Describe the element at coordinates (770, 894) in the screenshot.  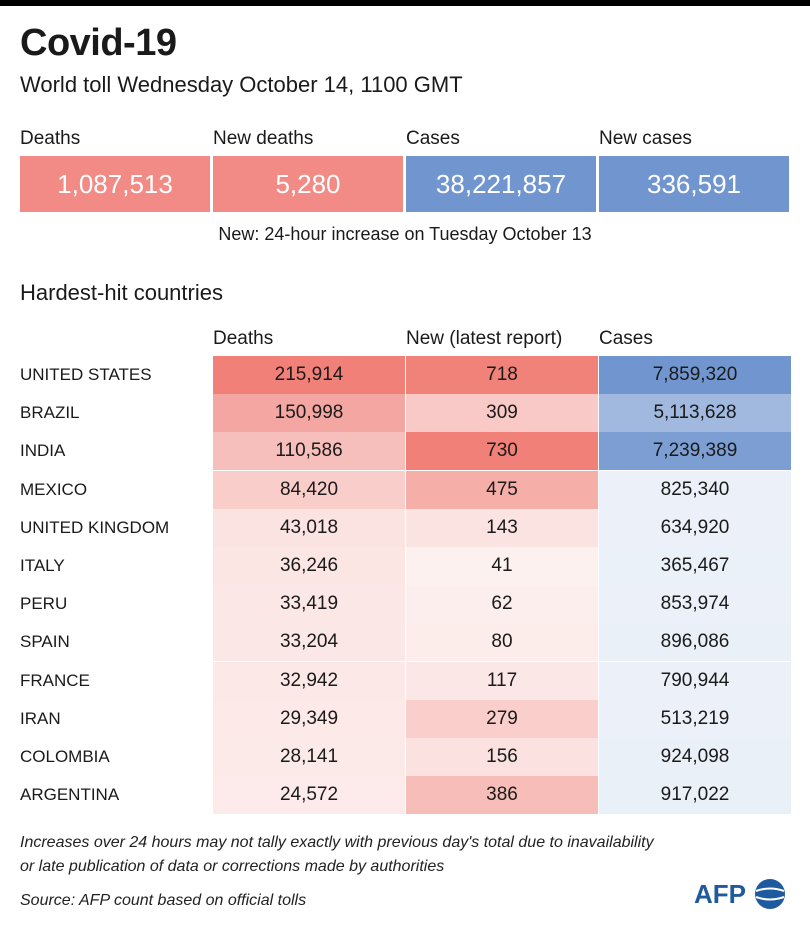
I see `afp-logo-globe-icon` at that location.